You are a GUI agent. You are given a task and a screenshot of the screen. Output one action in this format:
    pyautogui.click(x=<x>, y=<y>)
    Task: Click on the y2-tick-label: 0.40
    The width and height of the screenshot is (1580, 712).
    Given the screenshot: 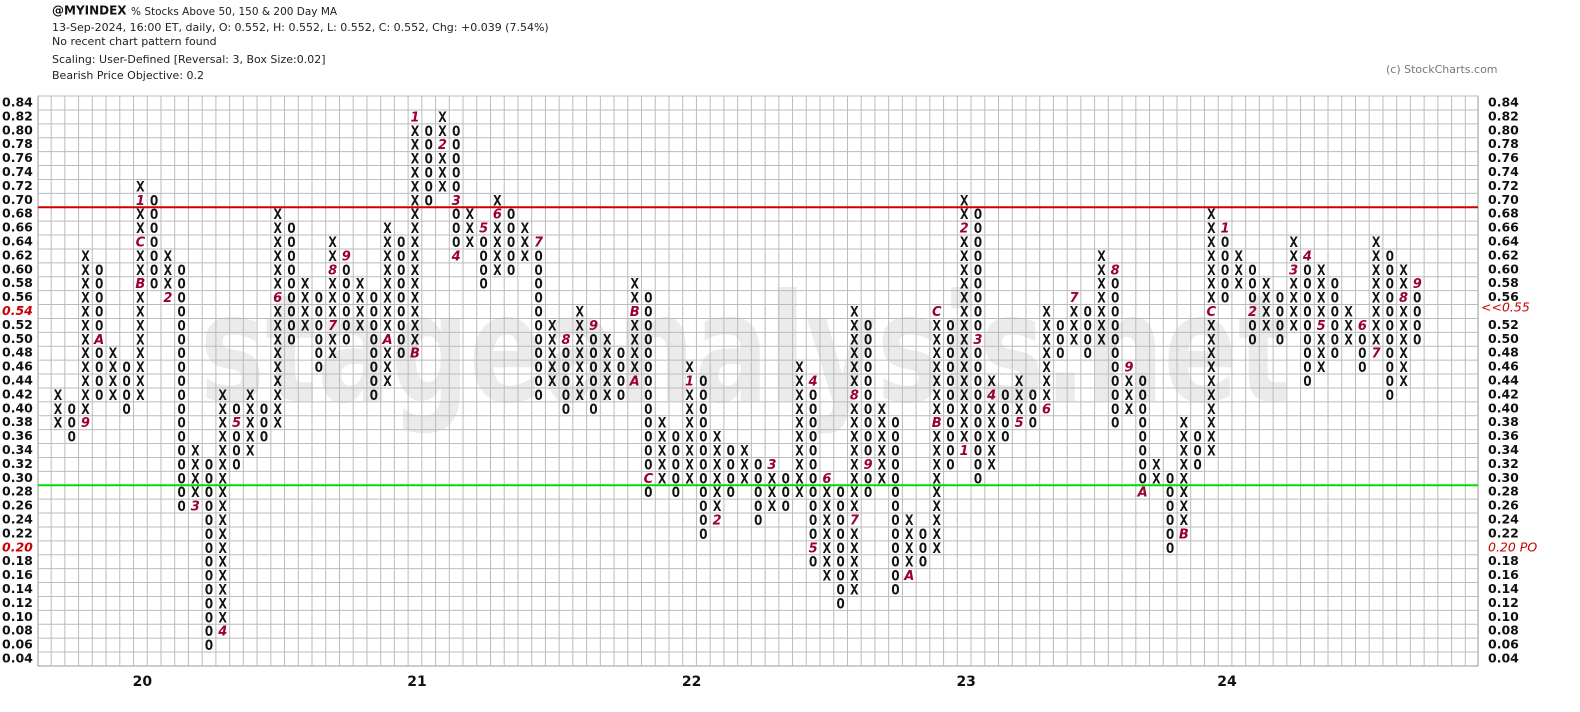 What is the action you would take?
    pyautogui.click(x=1503, y=407)
    